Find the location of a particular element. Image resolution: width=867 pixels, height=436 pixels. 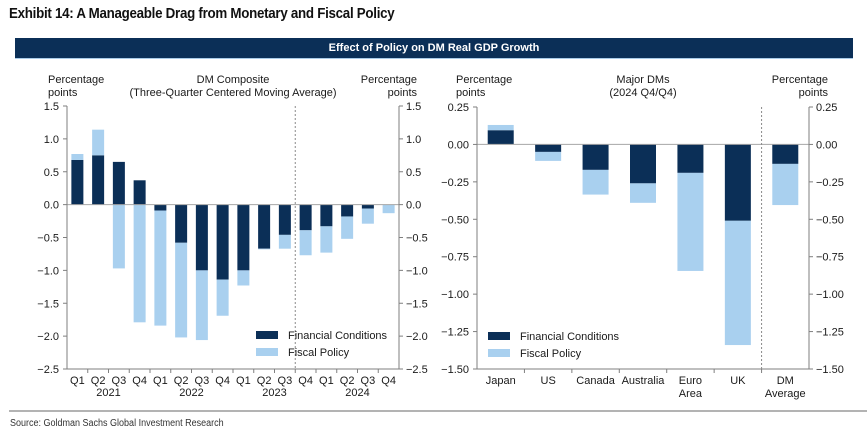

y-tick-label-right: 1.5 is located at coordinates (413, 107).